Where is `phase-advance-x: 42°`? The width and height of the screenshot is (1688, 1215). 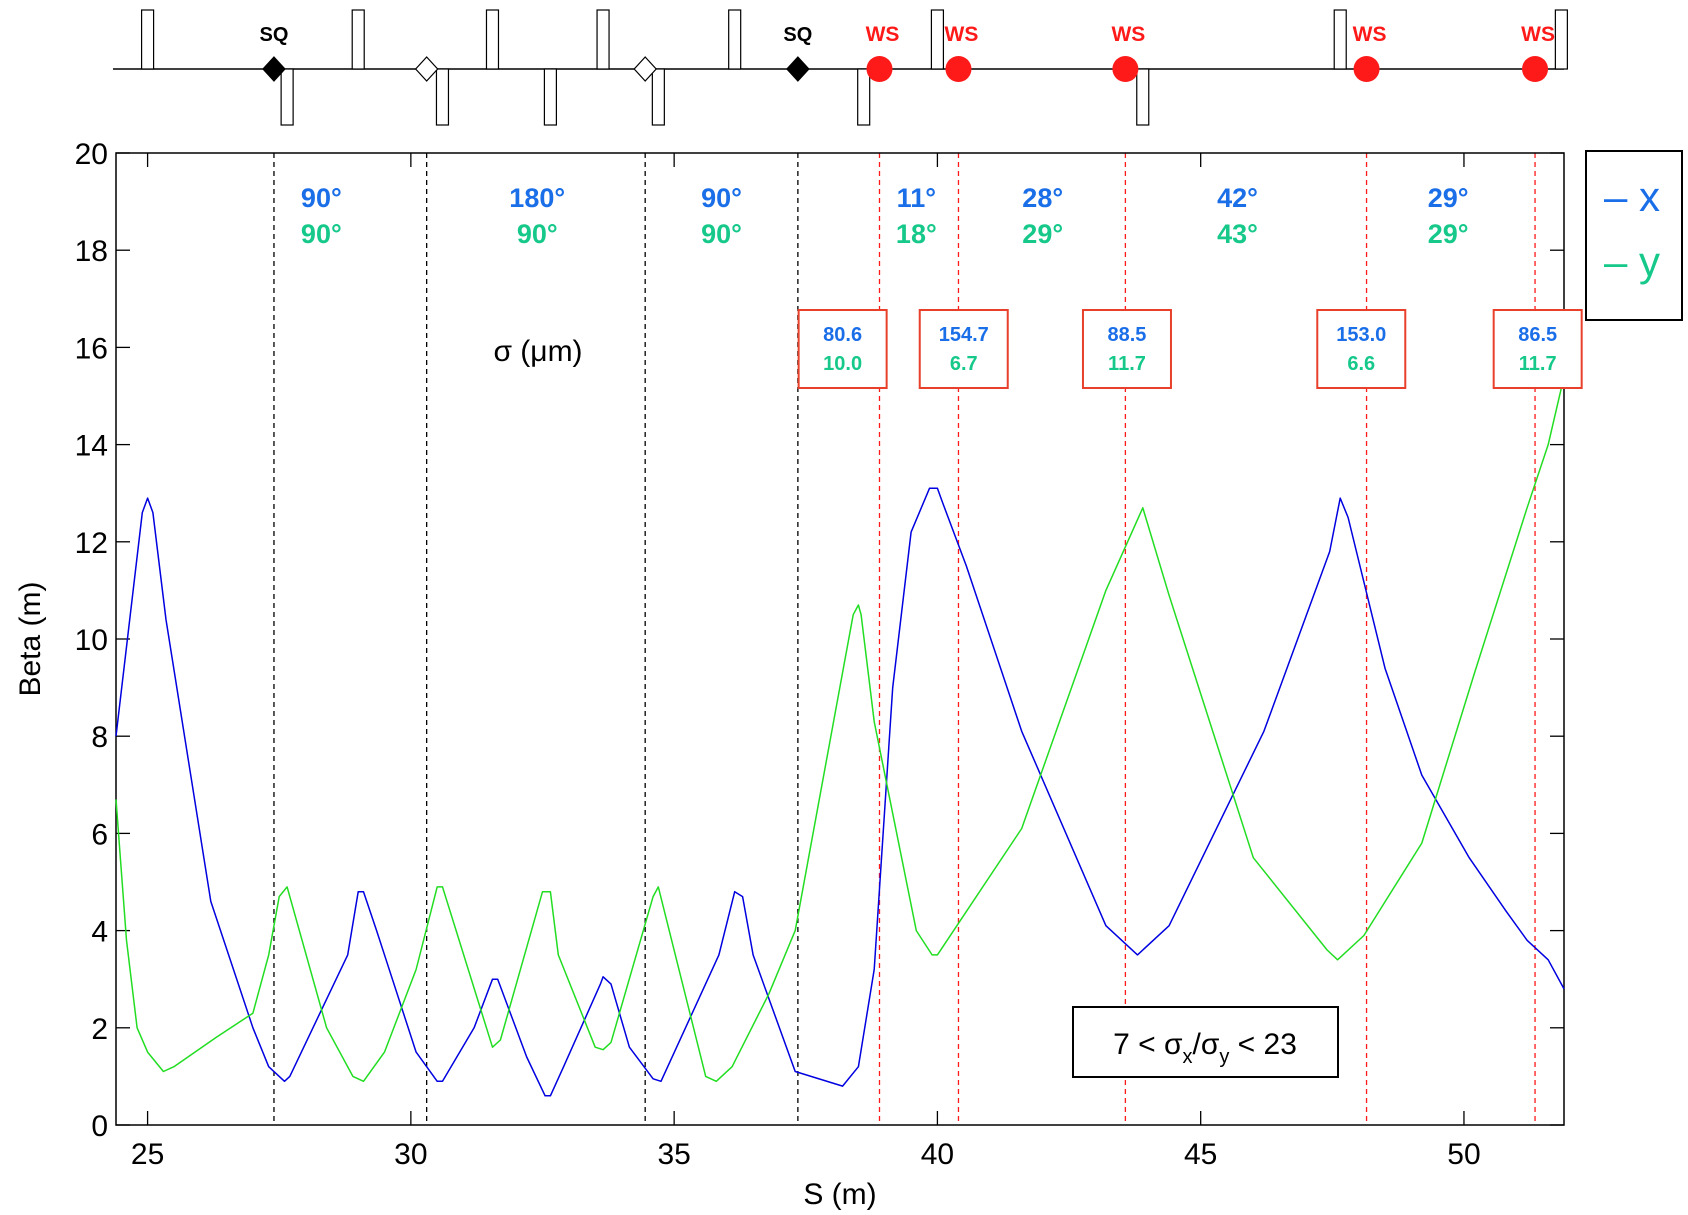
phase-advance-x: 42° is located at coordinates (1237, 198).